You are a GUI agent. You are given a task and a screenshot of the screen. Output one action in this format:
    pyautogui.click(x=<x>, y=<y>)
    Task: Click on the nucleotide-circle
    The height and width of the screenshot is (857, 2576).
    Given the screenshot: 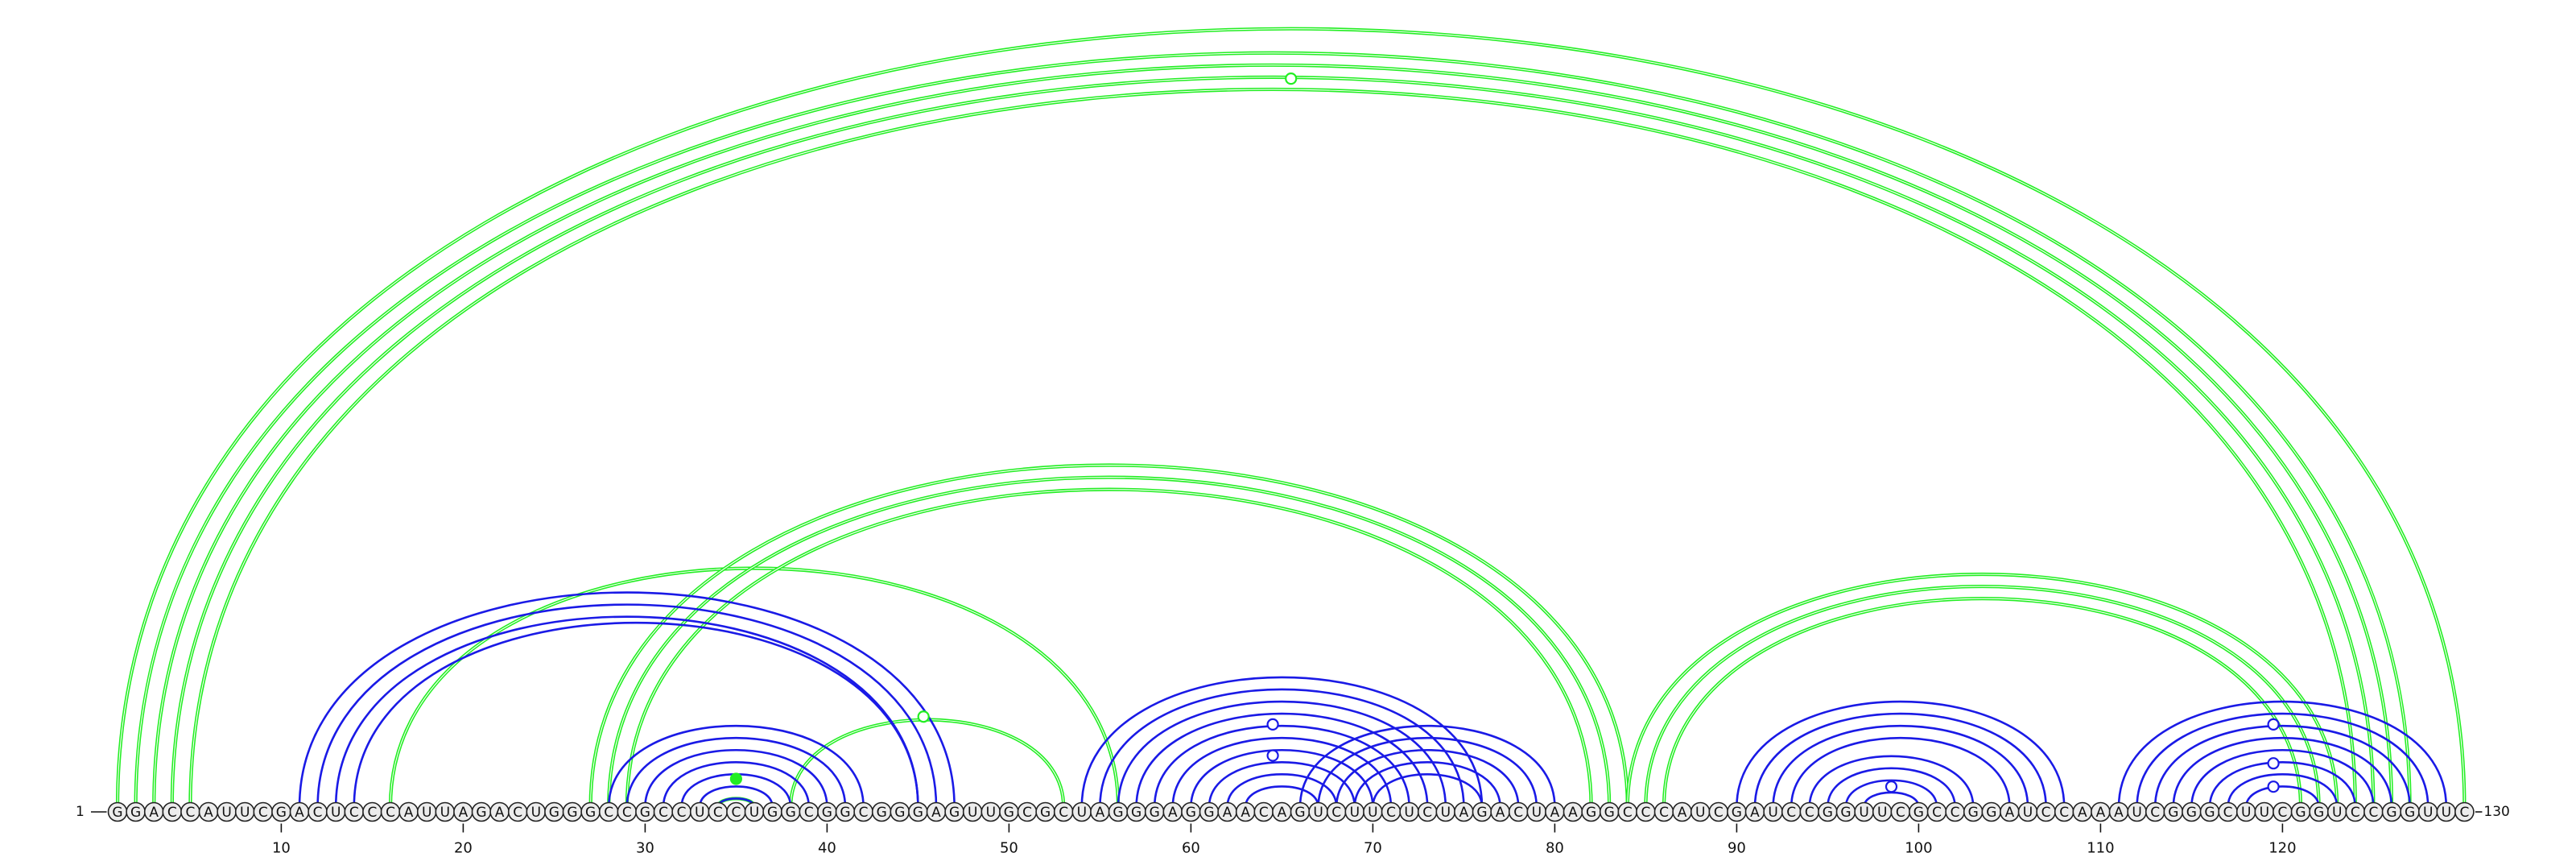 What is the action you would take?
    pyautogui.click(x=2464, y=811)
    